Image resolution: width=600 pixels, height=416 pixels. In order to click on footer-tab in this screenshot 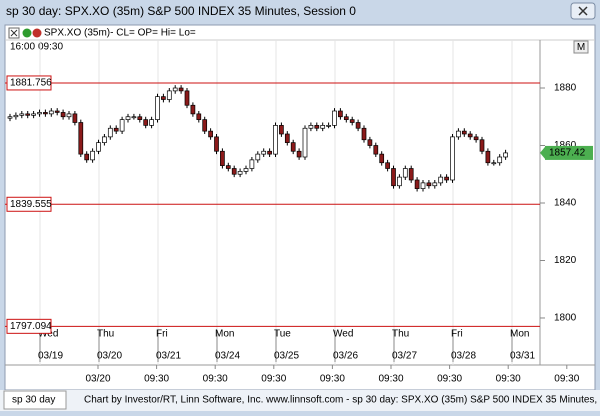, I will do `click(35, 400)`.